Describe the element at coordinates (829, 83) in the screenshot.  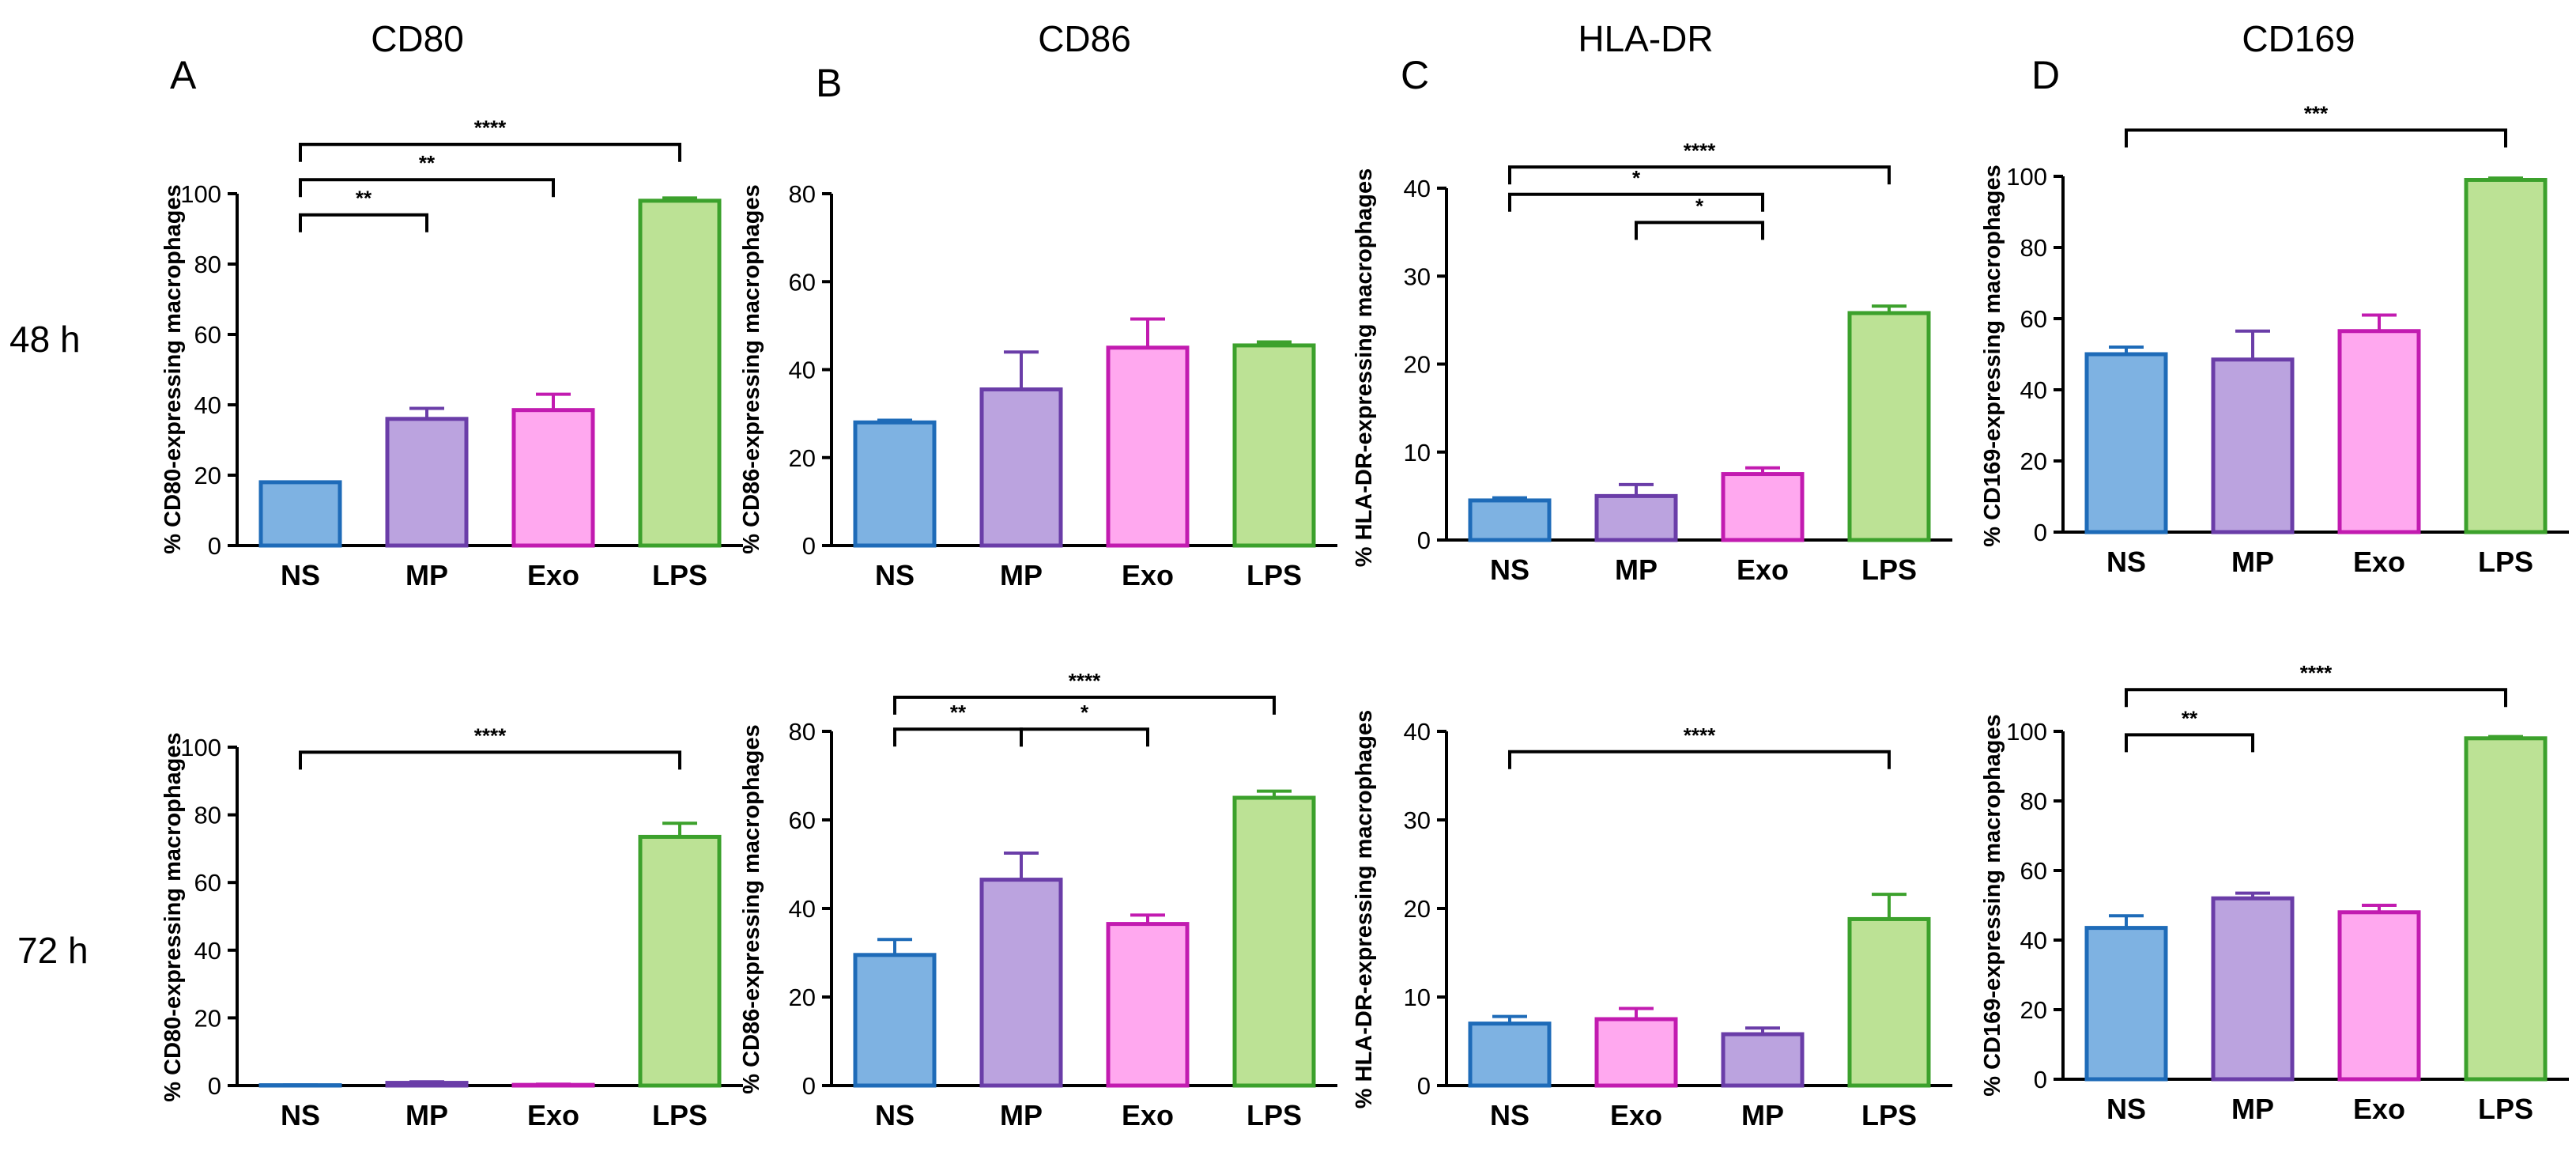
I see `panel-b-letter: B` at that location.